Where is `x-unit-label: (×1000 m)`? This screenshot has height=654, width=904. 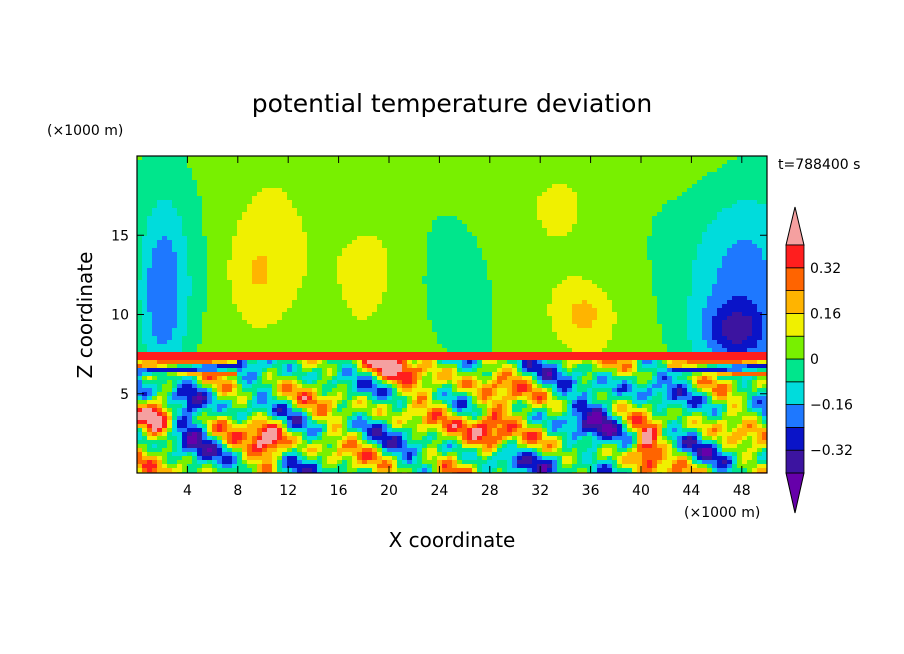 x-unit-label: (×1000 m) is located at coordinates (722, 513).